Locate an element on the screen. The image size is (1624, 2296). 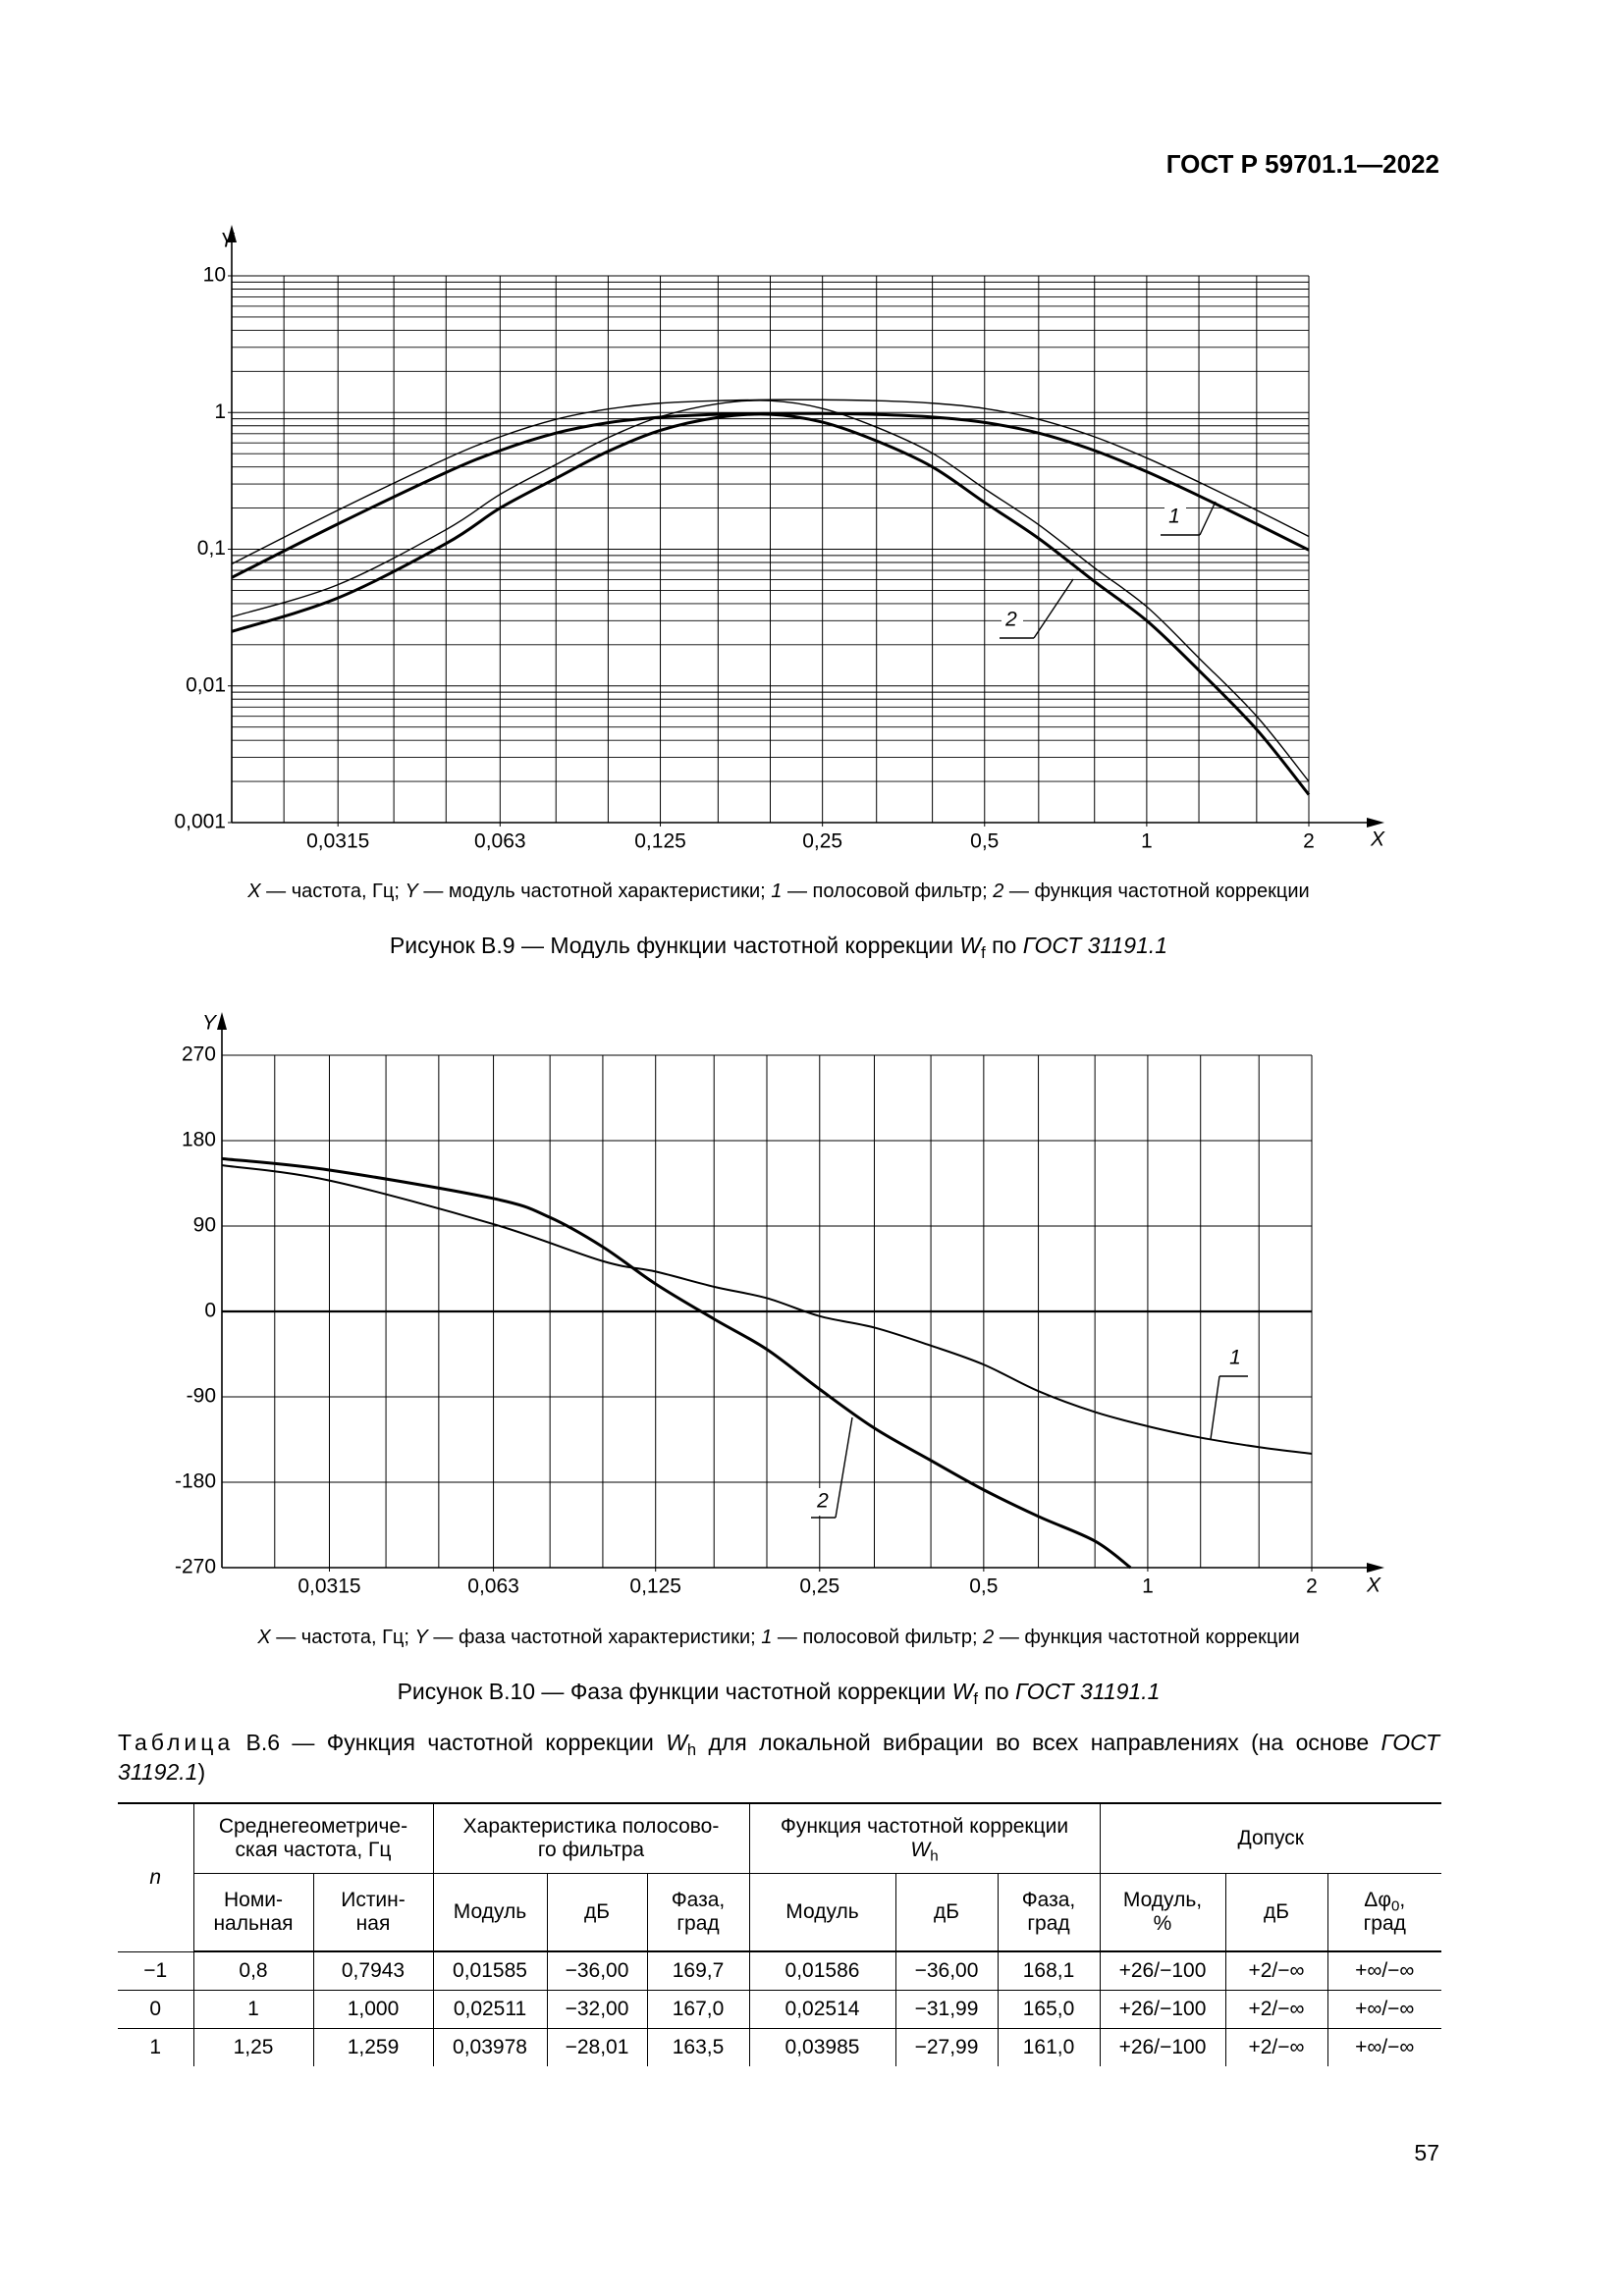
title-part: W is located at coordinates (676, 1742).